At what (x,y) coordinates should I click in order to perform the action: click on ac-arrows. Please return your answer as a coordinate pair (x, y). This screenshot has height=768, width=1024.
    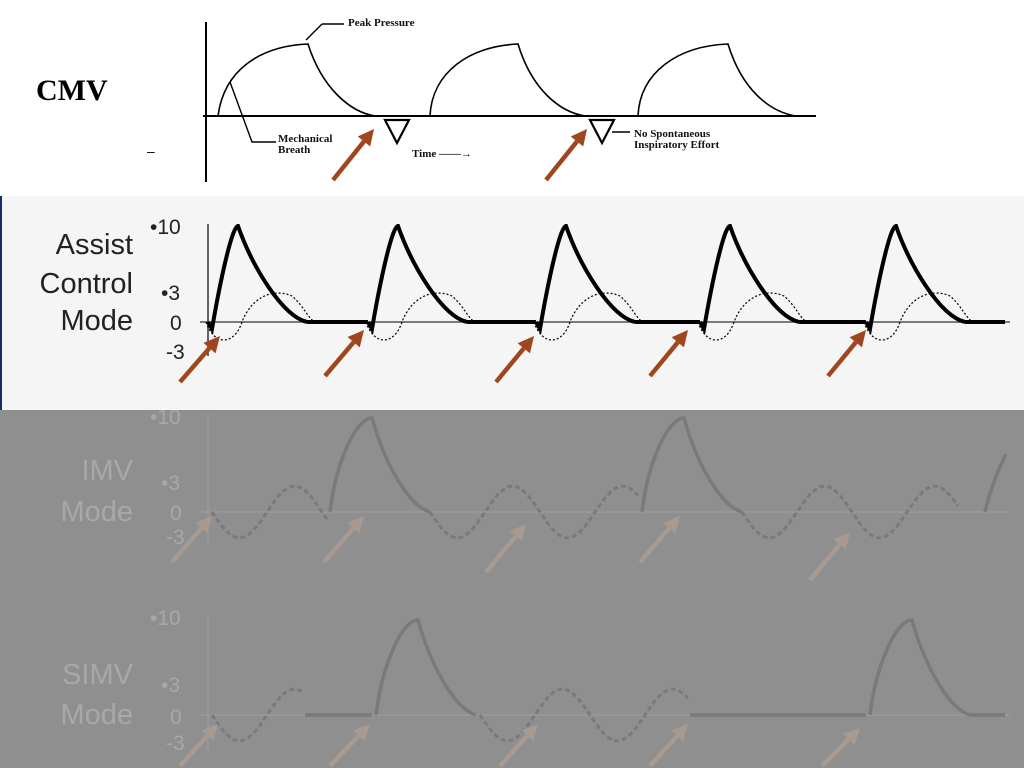
    Looking at the image, I should click on (522, 357).